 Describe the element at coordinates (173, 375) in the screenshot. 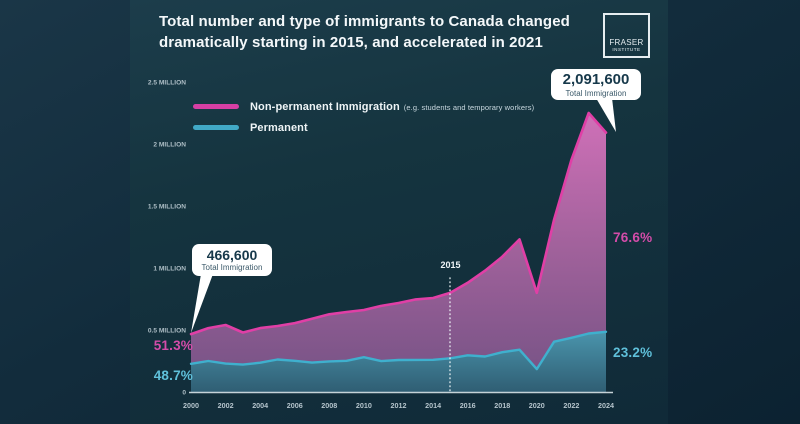

I see `share-2000-permanent: 48.7%` at that location.